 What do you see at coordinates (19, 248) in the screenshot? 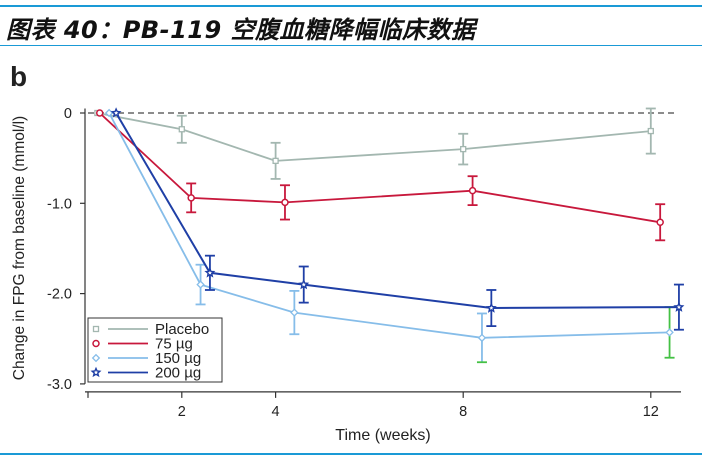
I see `y-axis-label: Change in FPG from baseline (mmol/l)` at bounding box center [19, 248].